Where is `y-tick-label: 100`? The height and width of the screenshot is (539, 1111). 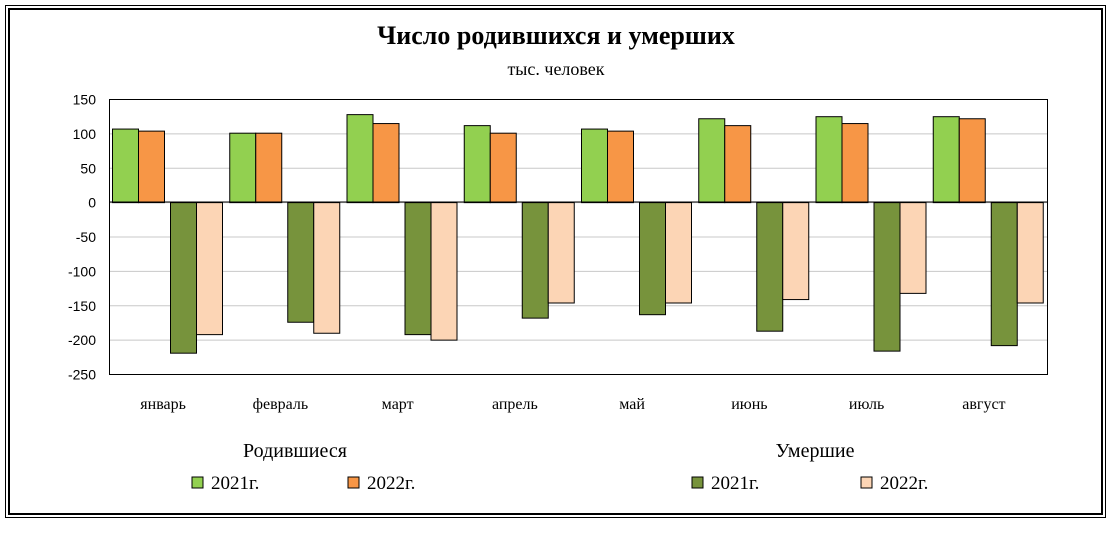
y-tick-label: 100 is located at coordinates (85, 134).